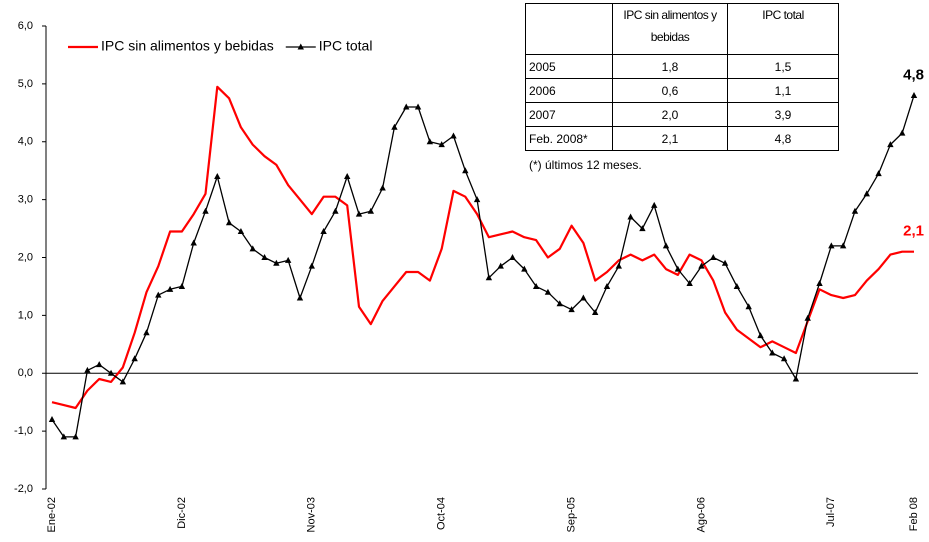 This screenshot has height=542, width=929. Describe the element at coordinates (187, 46) in the screenshot. I see `legend-label: IPC sin alimentos y bebidas` at that location.